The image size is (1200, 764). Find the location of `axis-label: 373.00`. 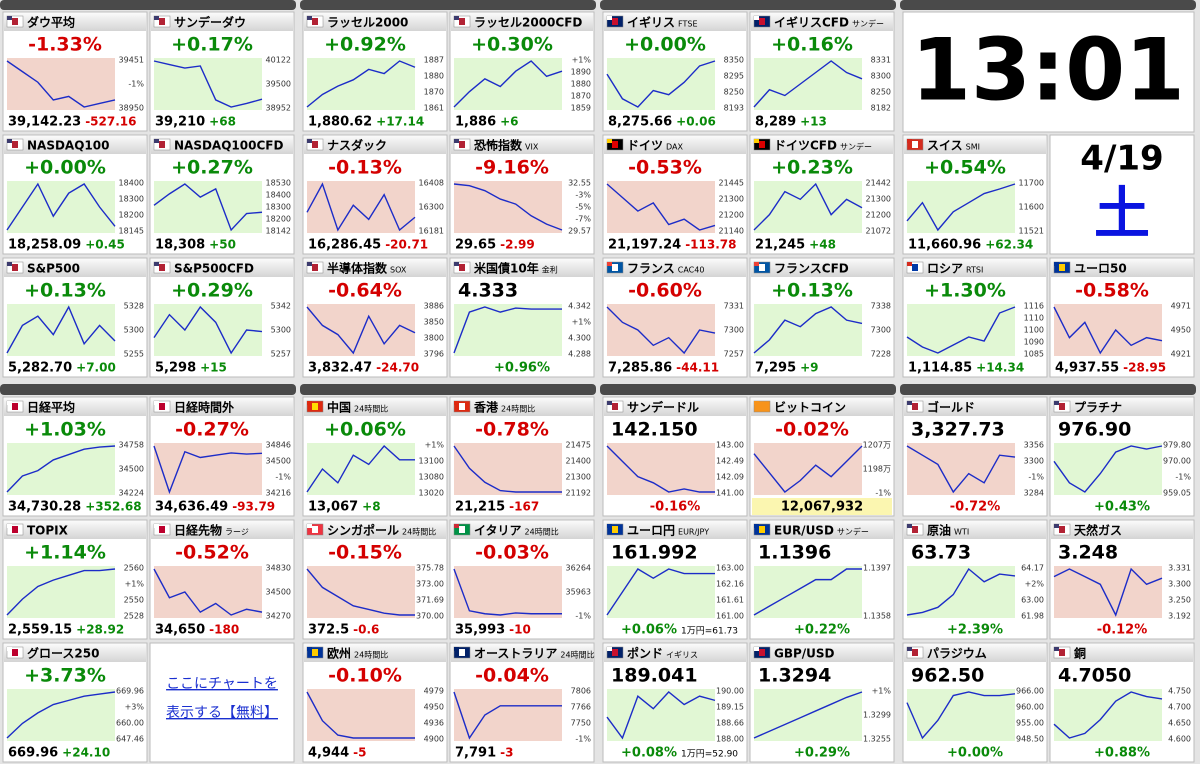

axis-label: 373.00 is located at coordinates (430, 584).